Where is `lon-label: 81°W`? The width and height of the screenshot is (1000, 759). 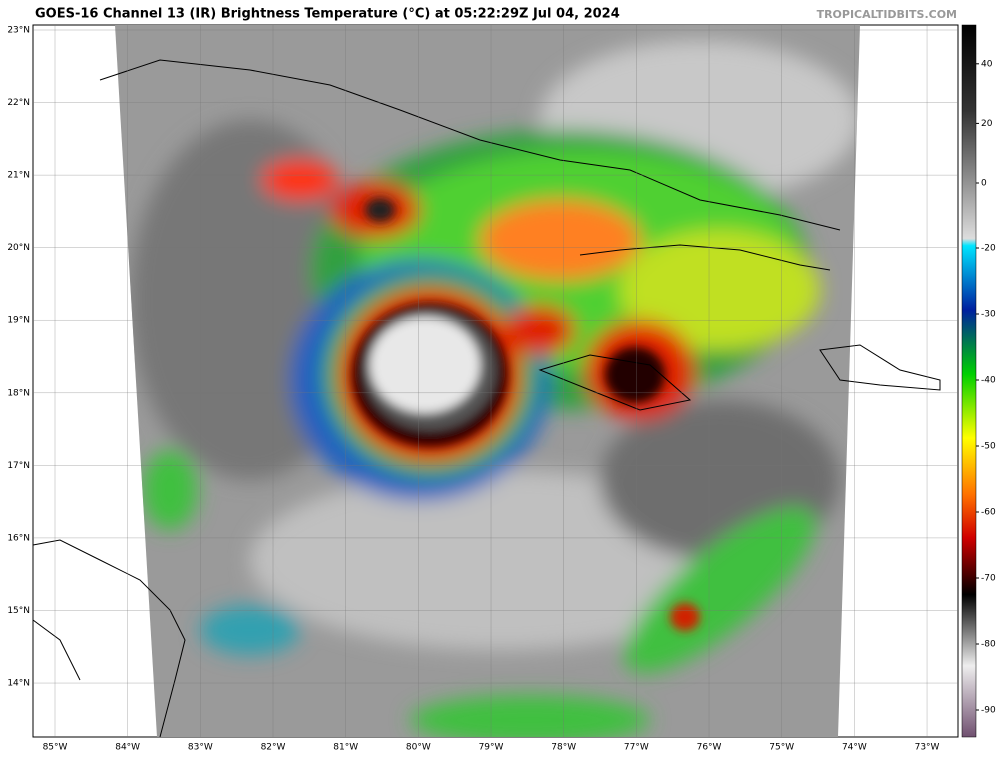
lon-label: 81°W is located at coordinates (345, 748).